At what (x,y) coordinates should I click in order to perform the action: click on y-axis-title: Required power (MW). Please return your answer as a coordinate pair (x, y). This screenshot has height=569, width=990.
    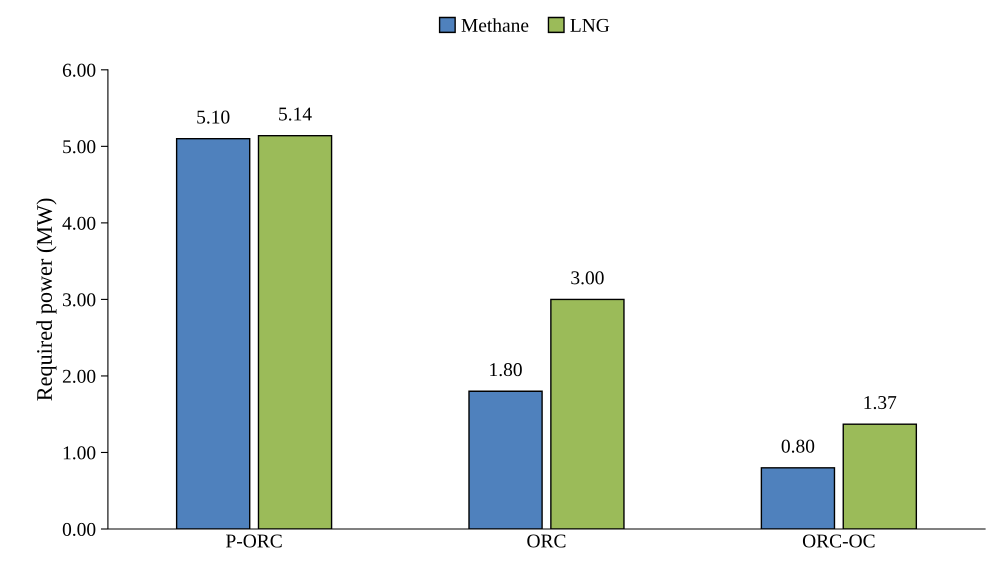
    Looking at the image, I should click on (46, 299).